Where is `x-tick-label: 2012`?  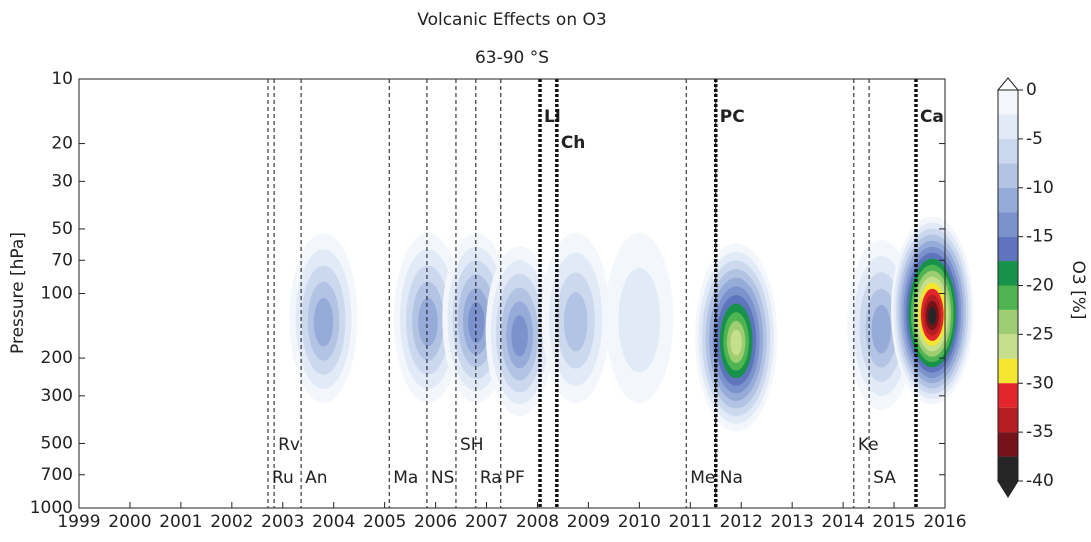 x-tick-label: 2012 is located at coordinates (741, 522).